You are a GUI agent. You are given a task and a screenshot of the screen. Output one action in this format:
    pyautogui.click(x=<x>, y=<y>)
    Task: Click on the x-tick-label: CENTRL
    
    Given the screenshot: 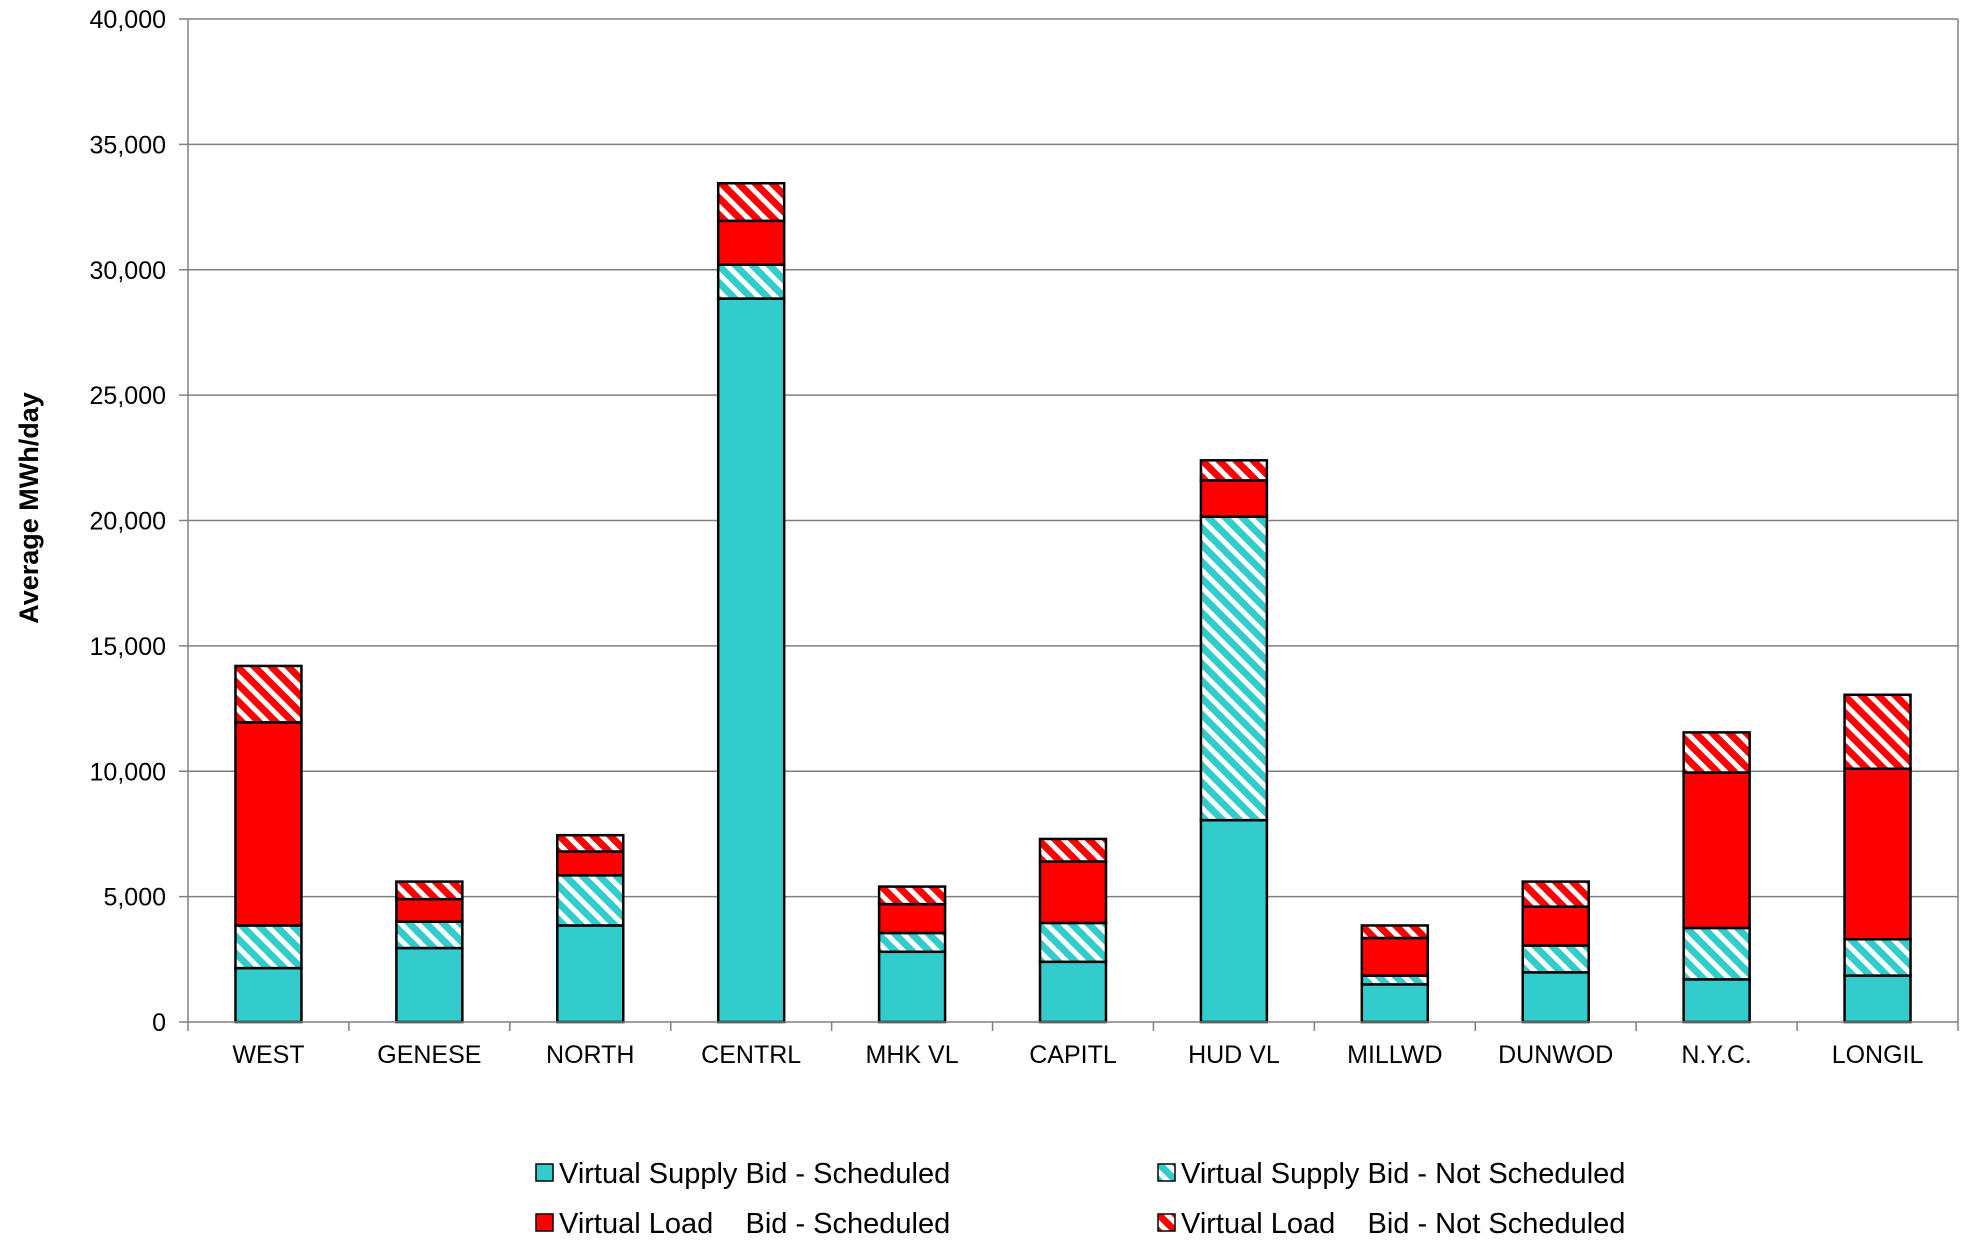 What is the action you would take?
    pyautogui.click(x=751, y=1055)
    